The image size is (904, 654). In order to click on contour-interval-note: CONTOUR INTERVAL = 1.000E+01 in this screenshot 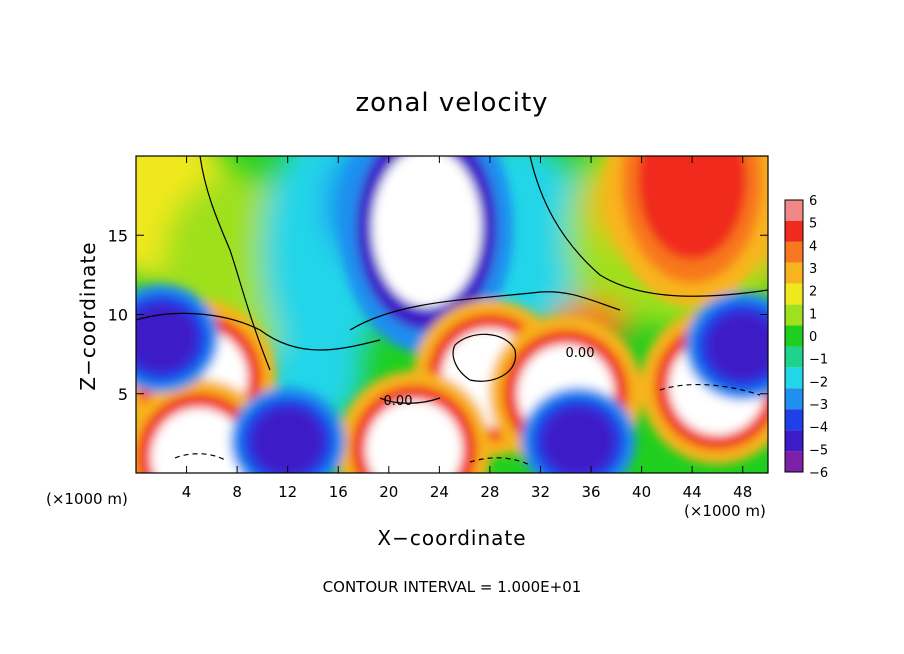, I will do `click(452, 587)`.